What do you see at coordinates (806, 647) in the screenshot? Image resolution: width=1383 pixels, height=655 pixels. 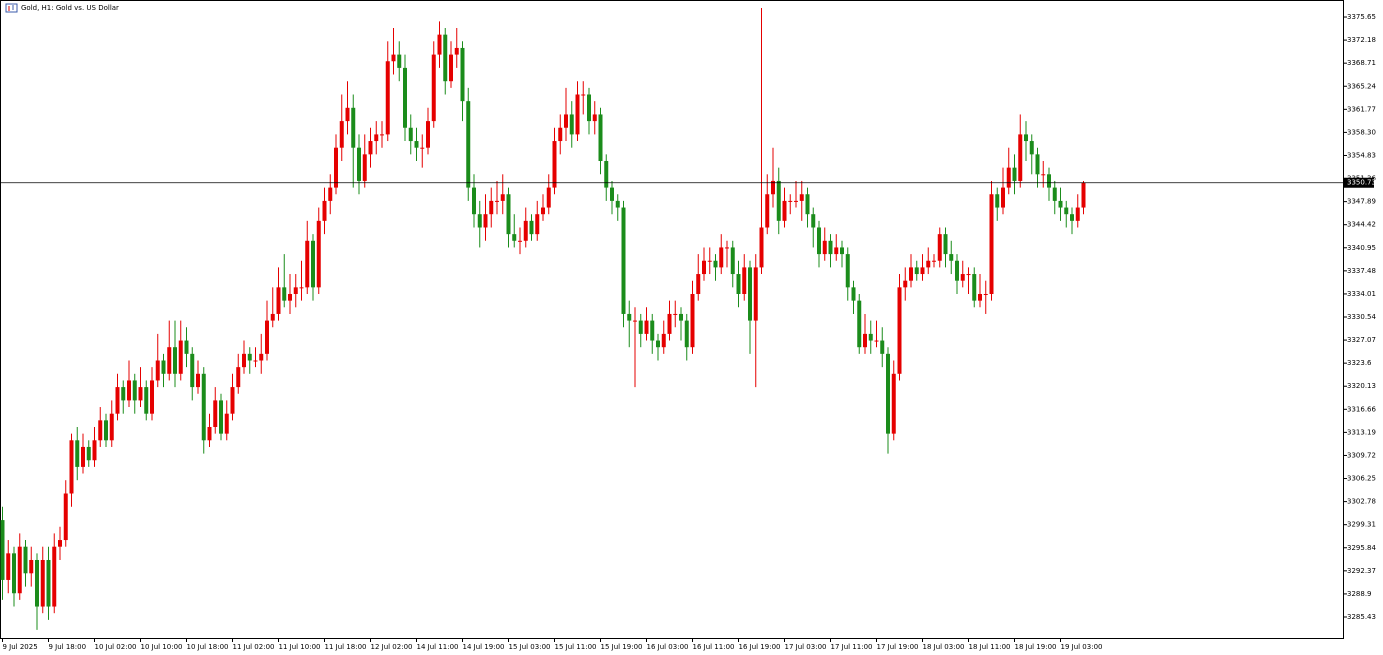 I see `x-tick-label: 17 Jul 03:00` at bounding box center [806, 647].